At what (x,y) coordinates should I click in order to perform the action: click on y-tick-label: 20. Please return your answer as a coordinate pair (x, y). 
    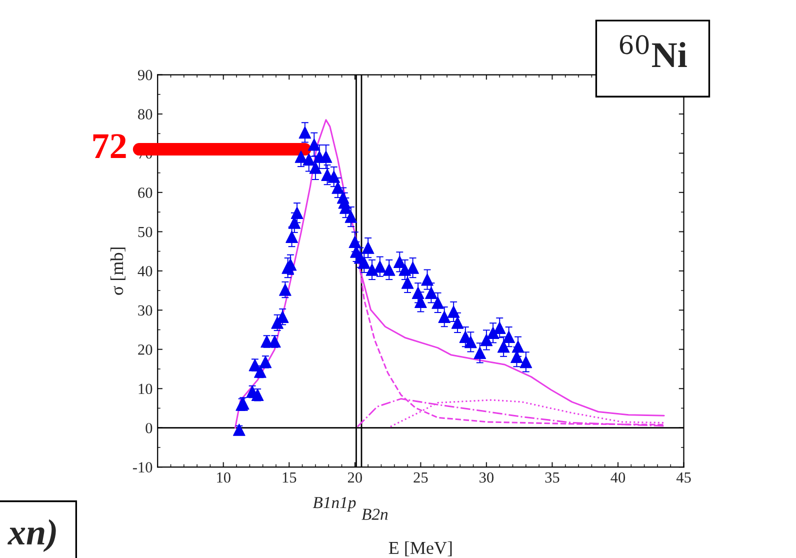
    Looking at the image, I should click on (145, 349).